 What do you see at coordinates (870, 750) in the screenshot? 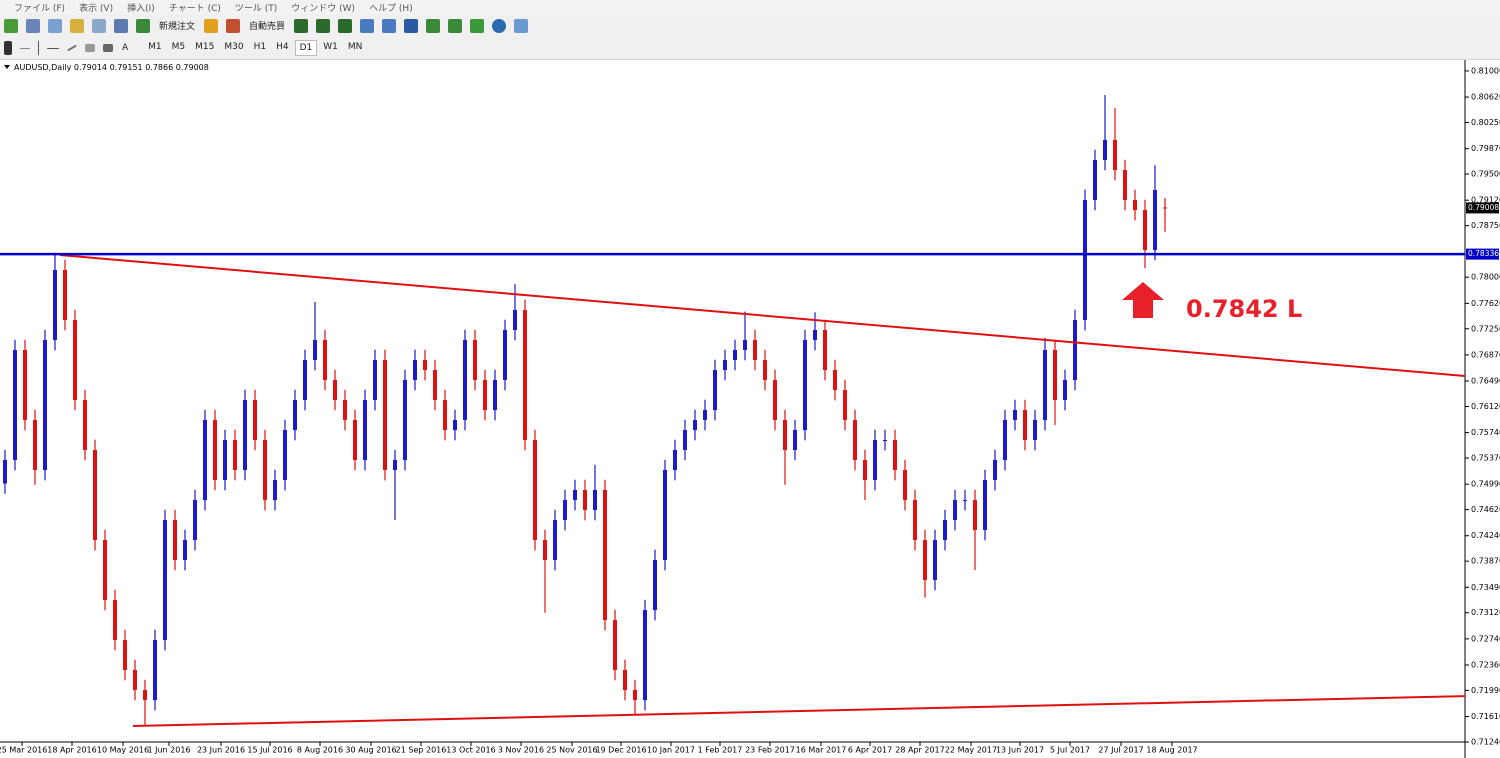
I see `x-tick-label: 6 Apr 2017` at bounding box center [870, 750].